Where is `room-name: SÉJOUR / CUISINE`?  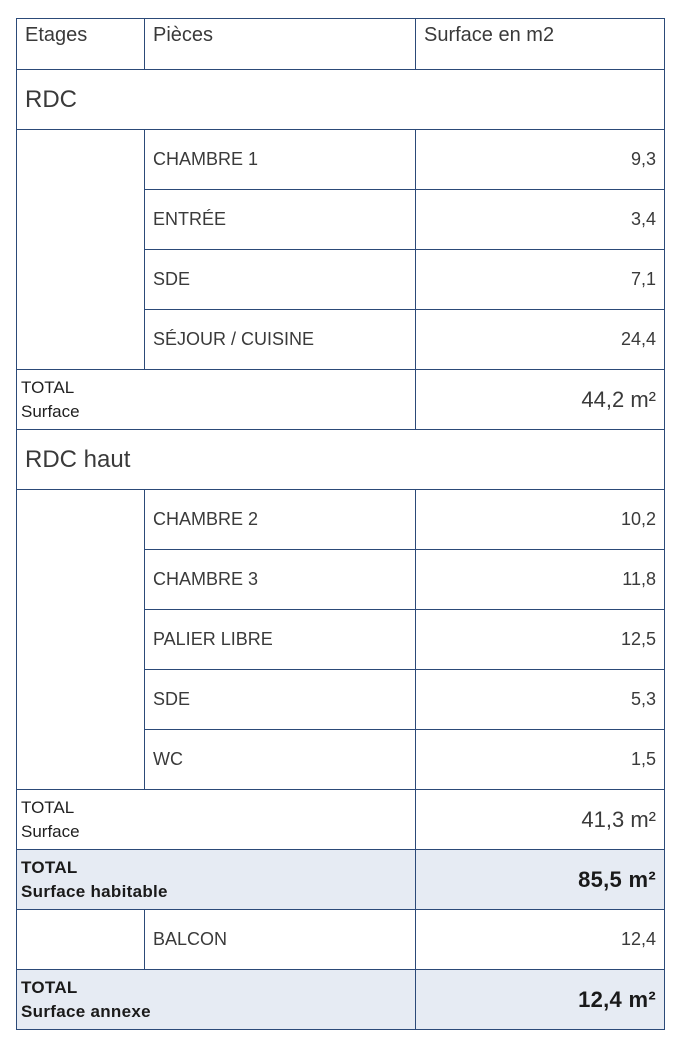
room-name: SÉJOUR / CUISINE is located at coordinates (280, 339).